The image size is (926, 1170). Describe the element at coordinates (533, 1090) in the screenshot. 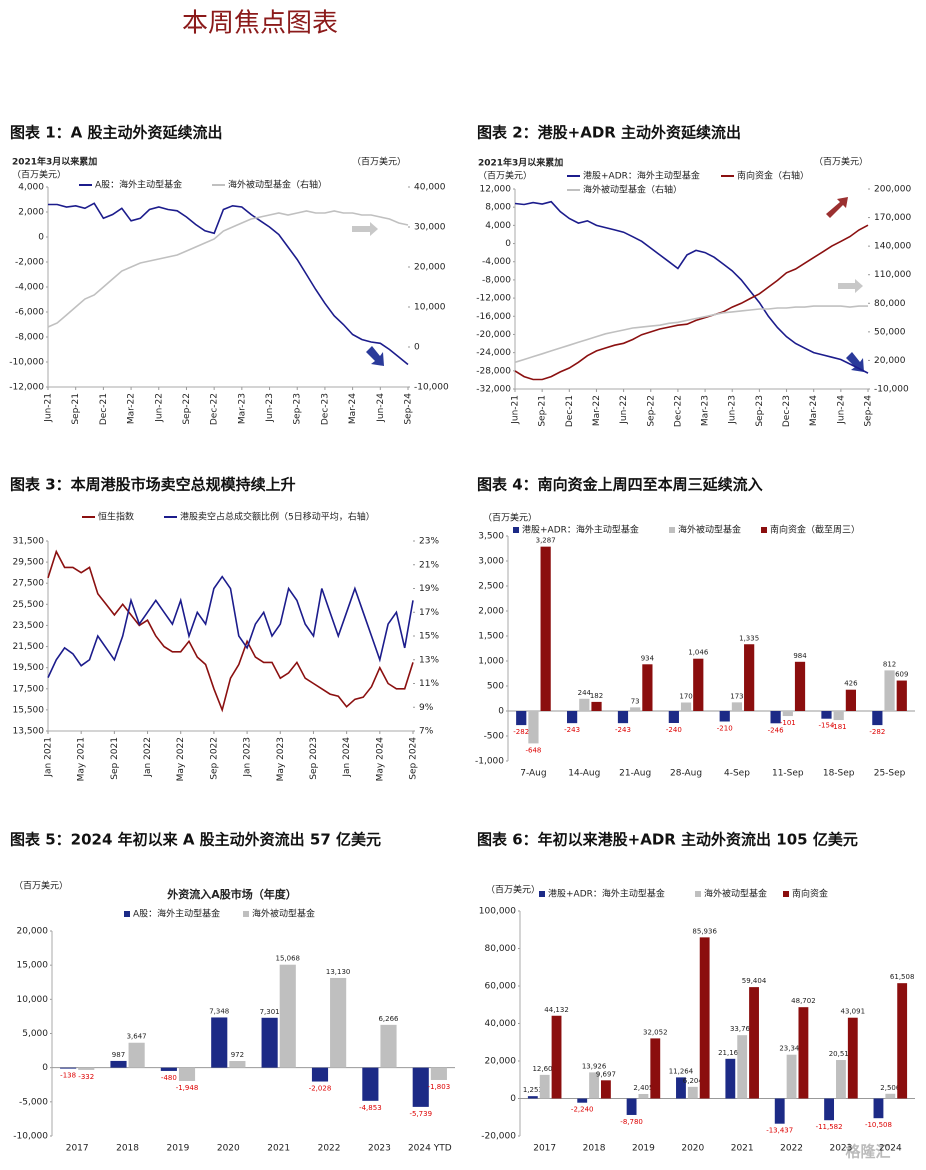

I see `value-label: 1,253` at that location.